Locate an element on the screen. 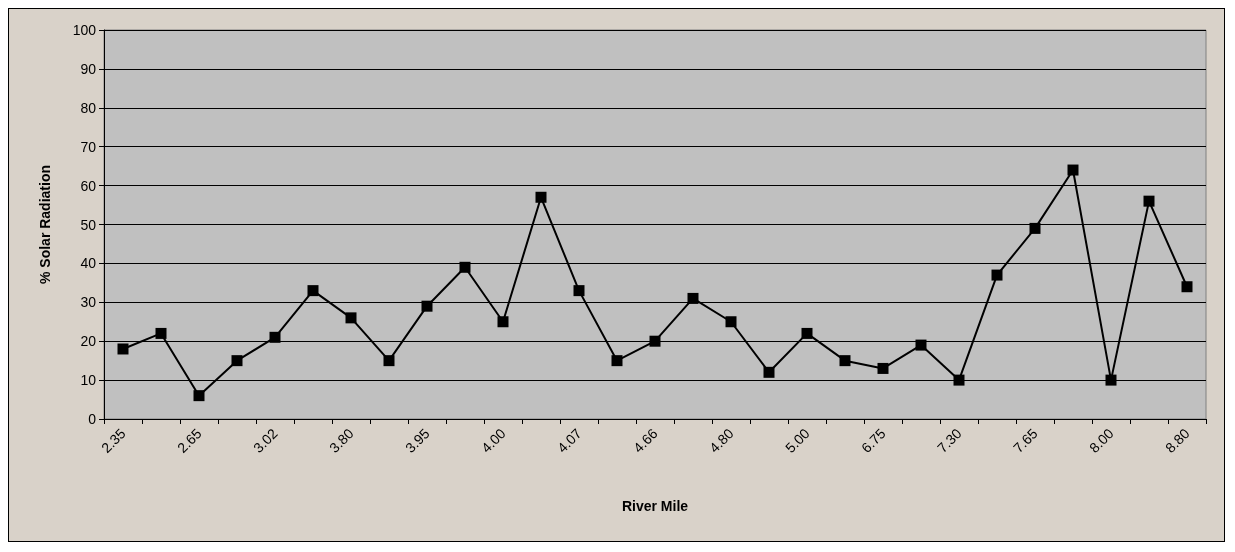 Image resolution: width=1235 pixels, height=552 pixels. y-axis-title: % Solar Radiation is located at coordinates (45, 224).